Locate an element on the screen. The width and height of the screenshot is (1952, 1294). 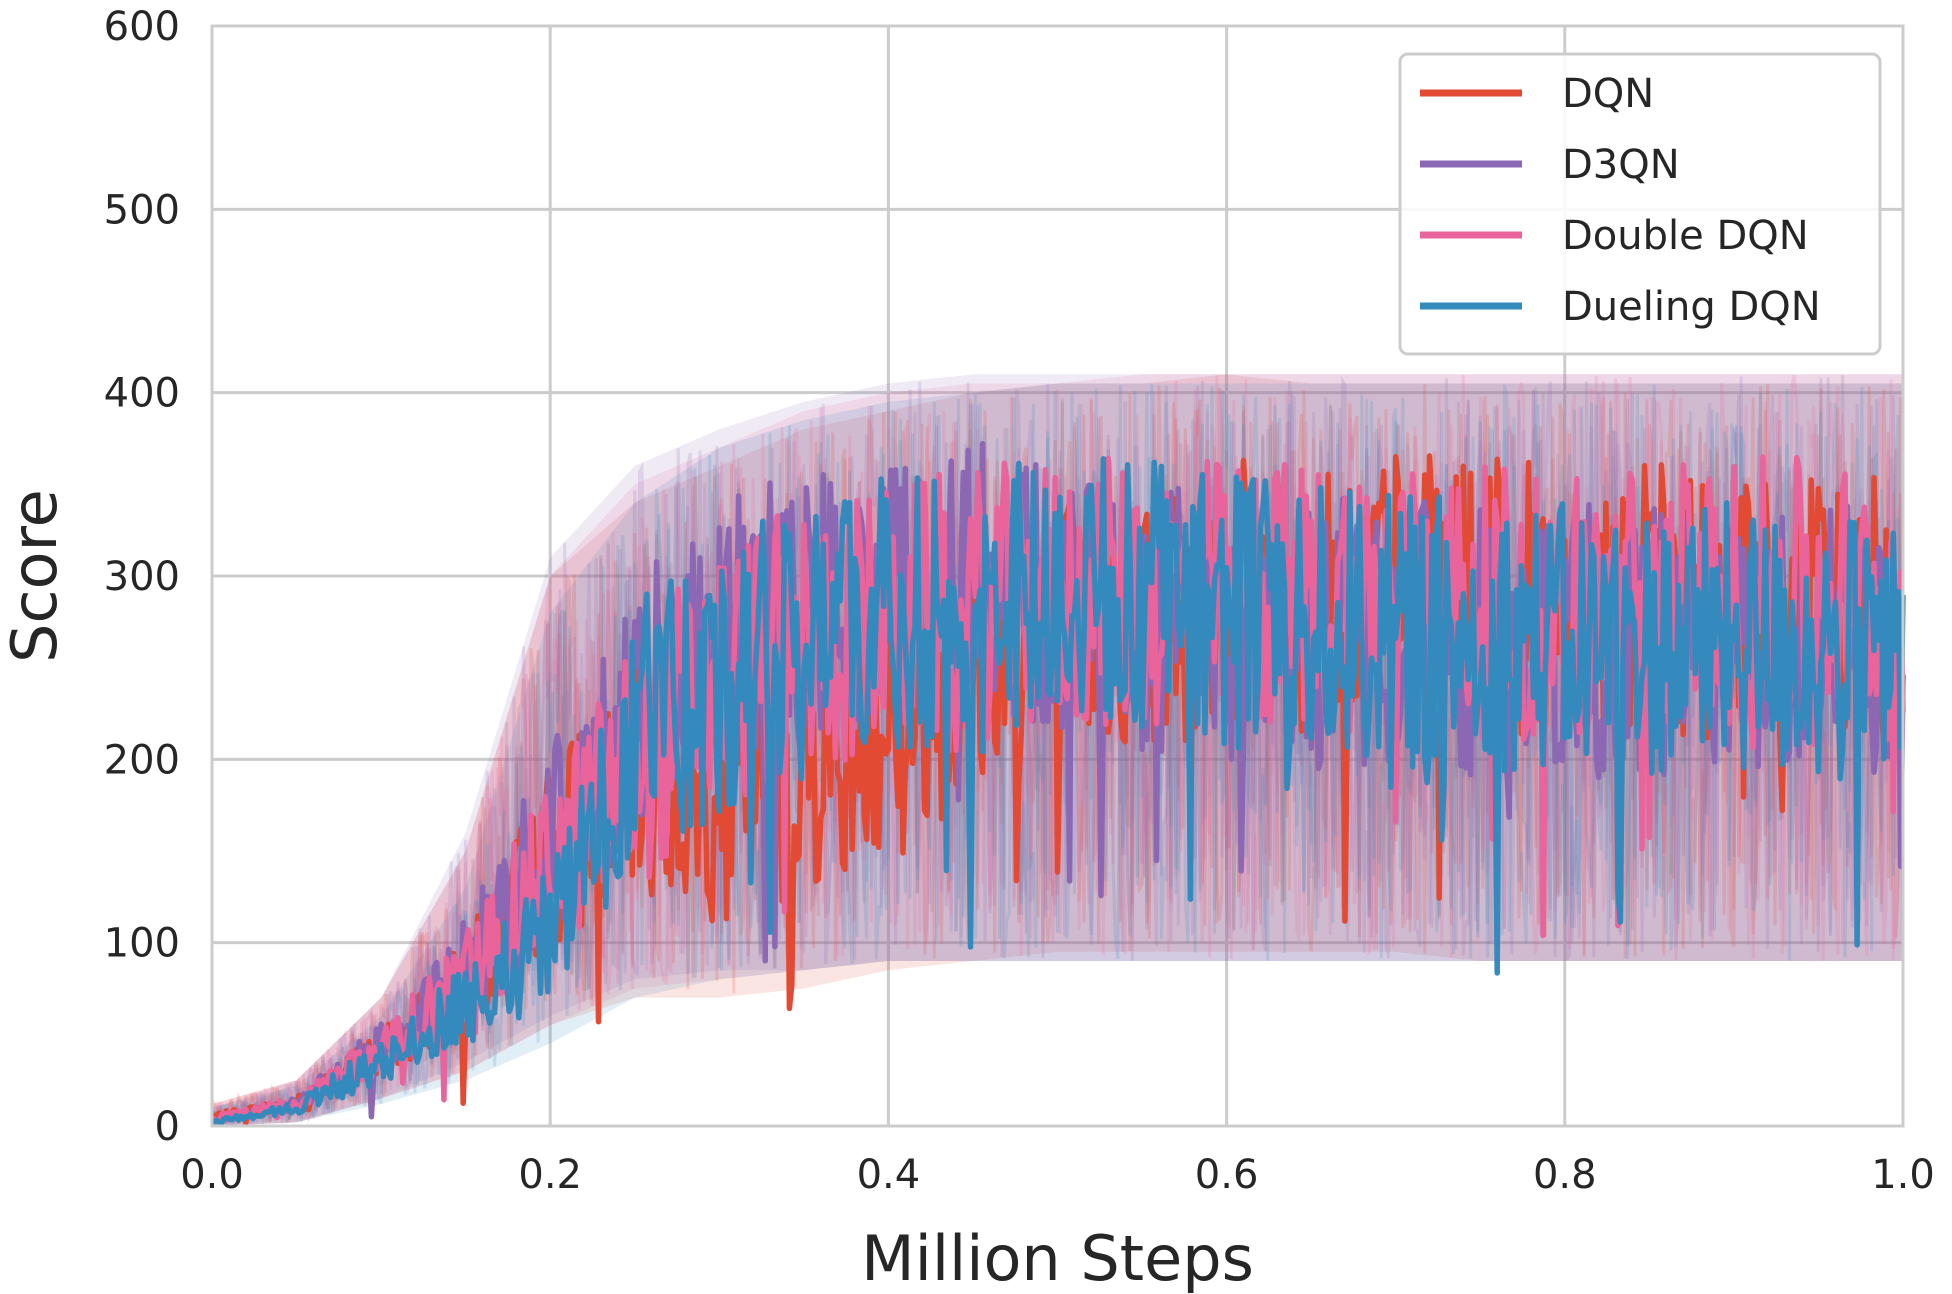
x-tick-label: 0.0 is located at coordinates (212, 1175).